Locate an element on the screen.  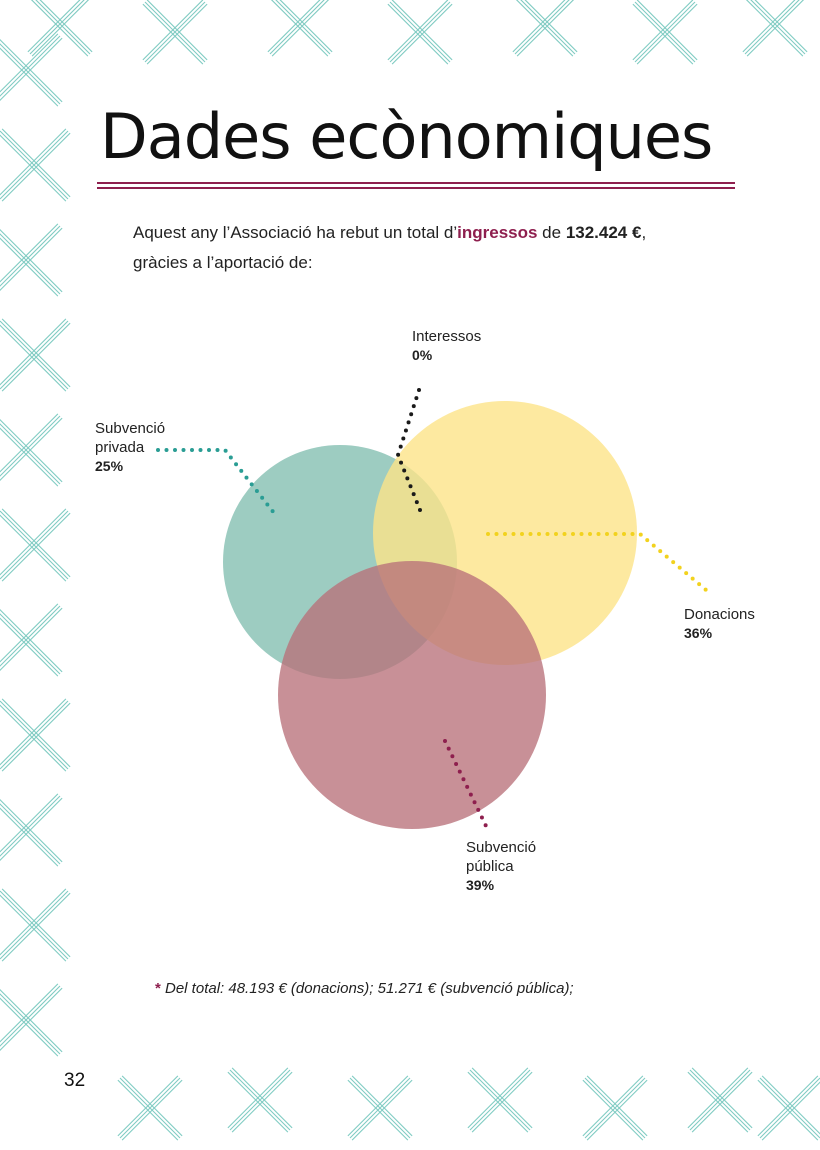
label-interessos: Interessos 0% is located at coordinates (446, 346).